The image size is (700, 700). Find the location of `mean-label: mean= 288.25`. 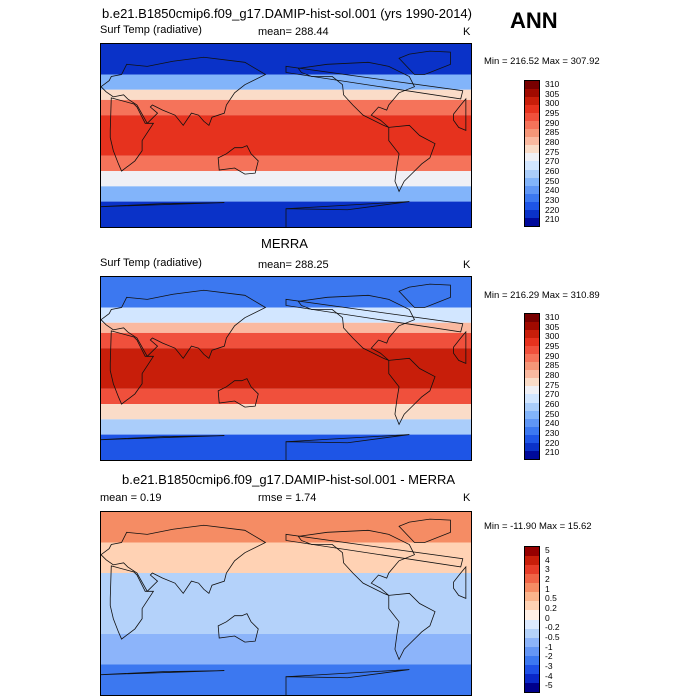

mean-label: mean= 288.25 is located at coordinates (293, 265).